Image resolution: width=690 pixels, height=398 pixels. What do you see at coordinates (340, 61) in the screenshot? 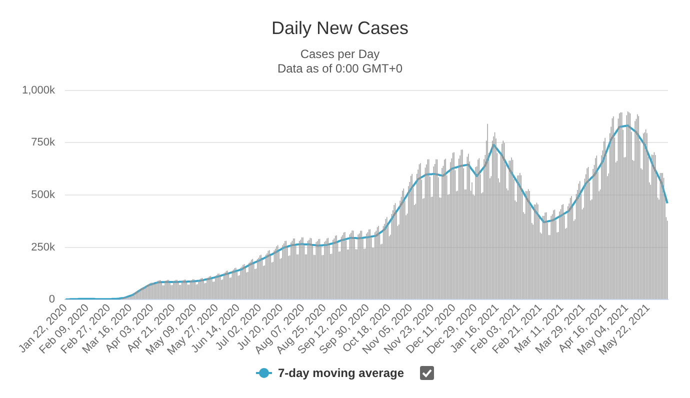
I see `chart-subtitle: Cases per Day Data as of 0:00 GMT+0` at bounding box center [340, 61].